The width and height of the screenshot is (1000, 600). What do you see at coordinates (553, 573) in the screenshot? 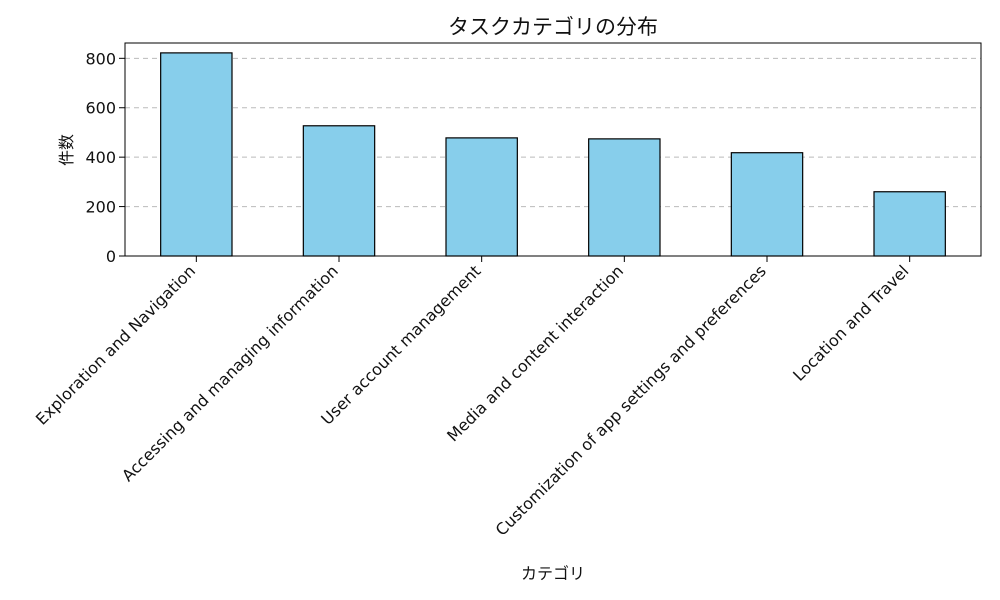
I see `x-axis-title: カテゴリ` at bounding box center [553, 573].